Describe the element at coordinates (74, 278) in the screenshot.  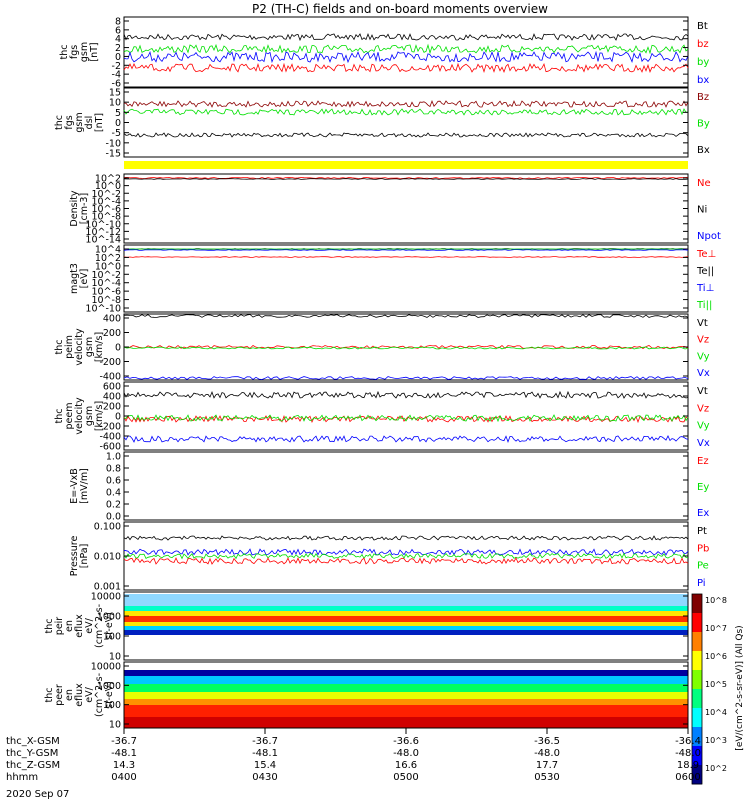
I see `y-axis-label-line: magt3` at that location.